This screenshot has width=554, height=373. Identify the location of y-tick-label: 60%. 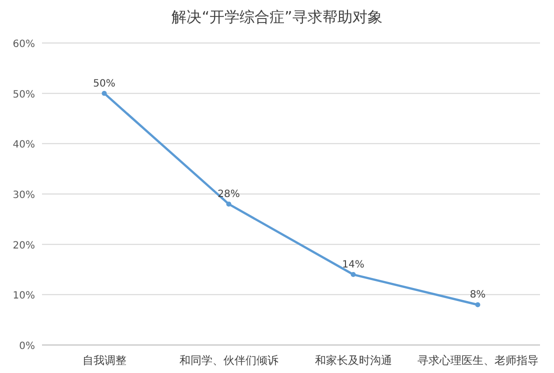
(23, 44).